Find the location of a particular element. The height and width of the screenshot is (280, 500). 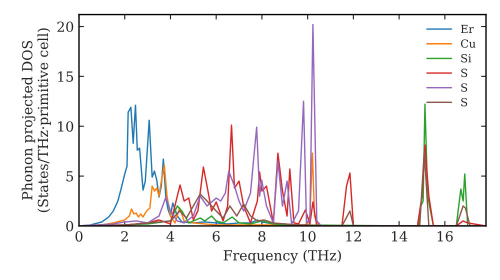

legend-label: Er is located at coordinates (467, 29).